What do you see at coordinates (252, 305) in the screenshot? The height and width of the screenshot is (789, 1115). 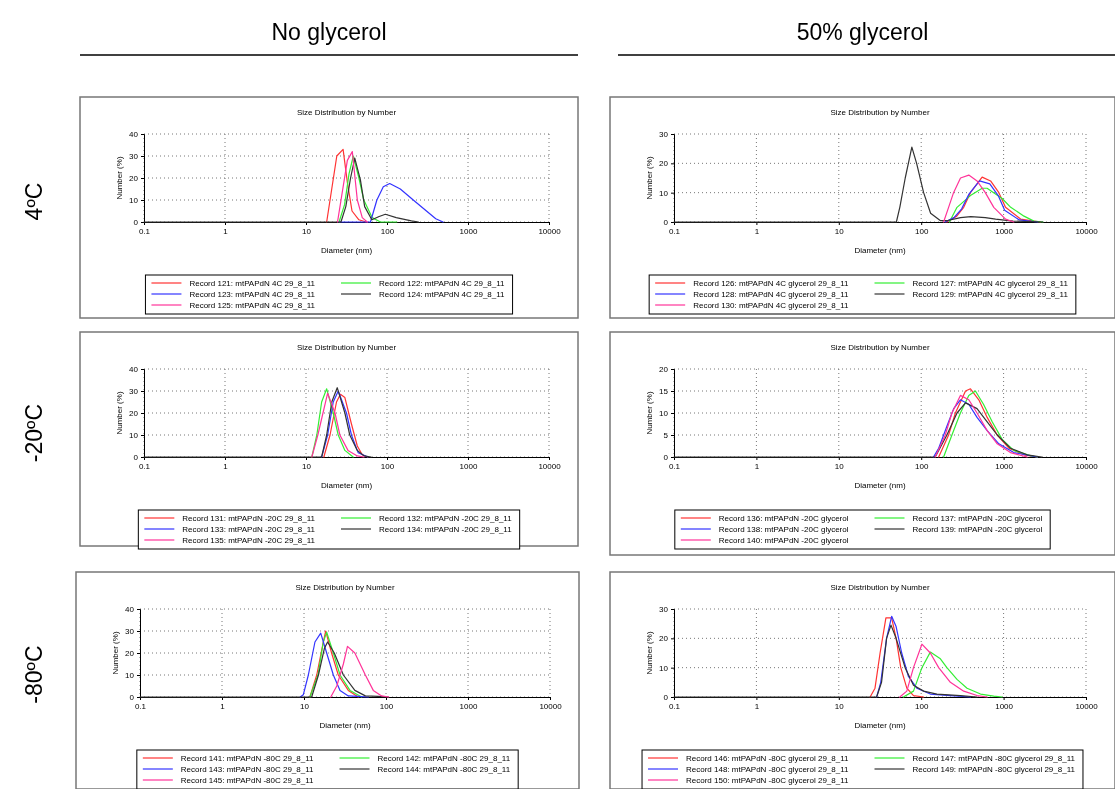 I see `legend-label: Record 125: mtPAPdN 4C 29_8_11` at bounding box center [252, 305].